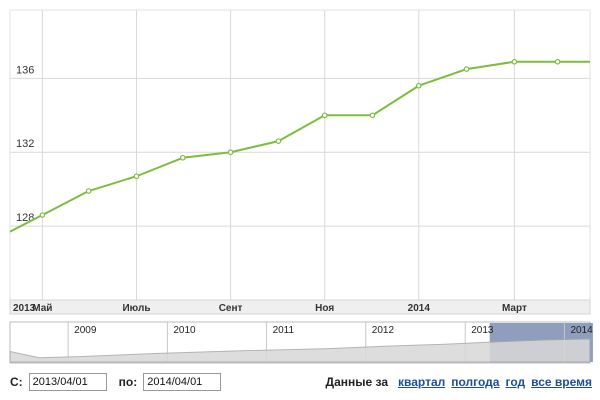 Image resolution: width=600 pixels, height=400 pixels. Describe the element at coordinates (284, 330) in the screenshot. I see `navigator-year-label: 2011` at that location.